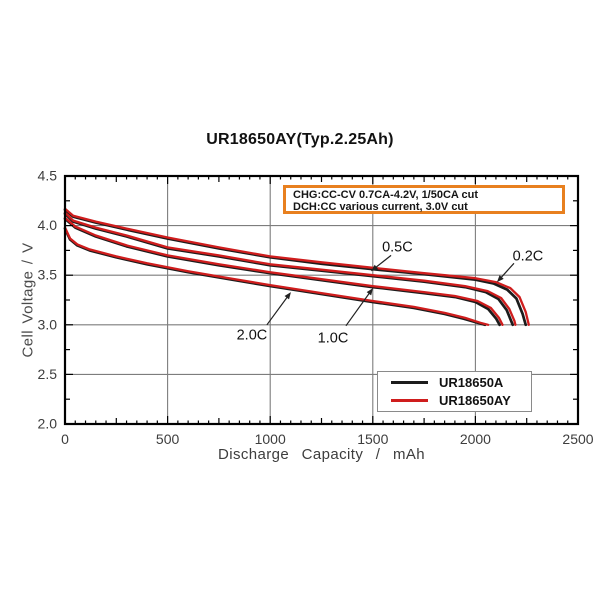 Image resolution: width=600 pixels, height=600 pixels. What do you see at coordinates (383, 261) in the screenshot?
I see `annotation-arrow-line-0.5C` at bounding box center [383, 261].